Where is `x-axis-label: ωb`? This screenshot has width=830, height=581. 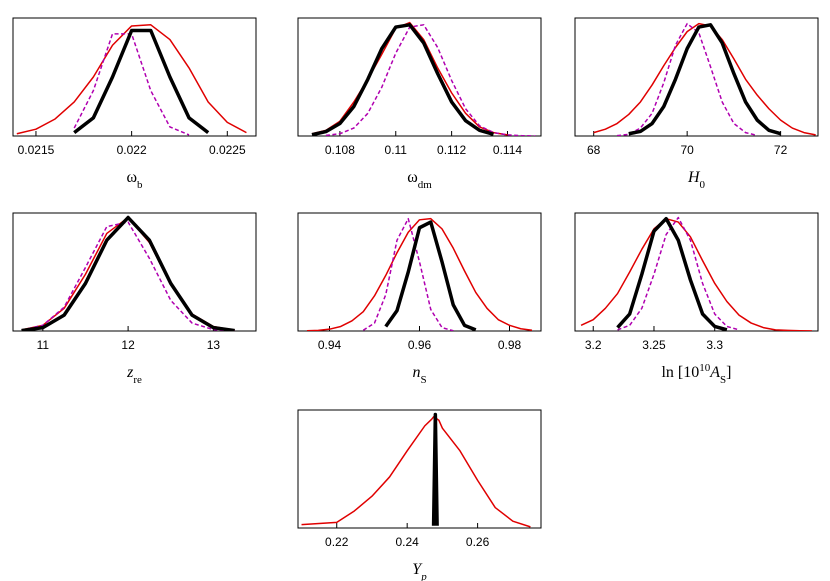
x-axis-label: ωb is located at coordinates (134, 180).